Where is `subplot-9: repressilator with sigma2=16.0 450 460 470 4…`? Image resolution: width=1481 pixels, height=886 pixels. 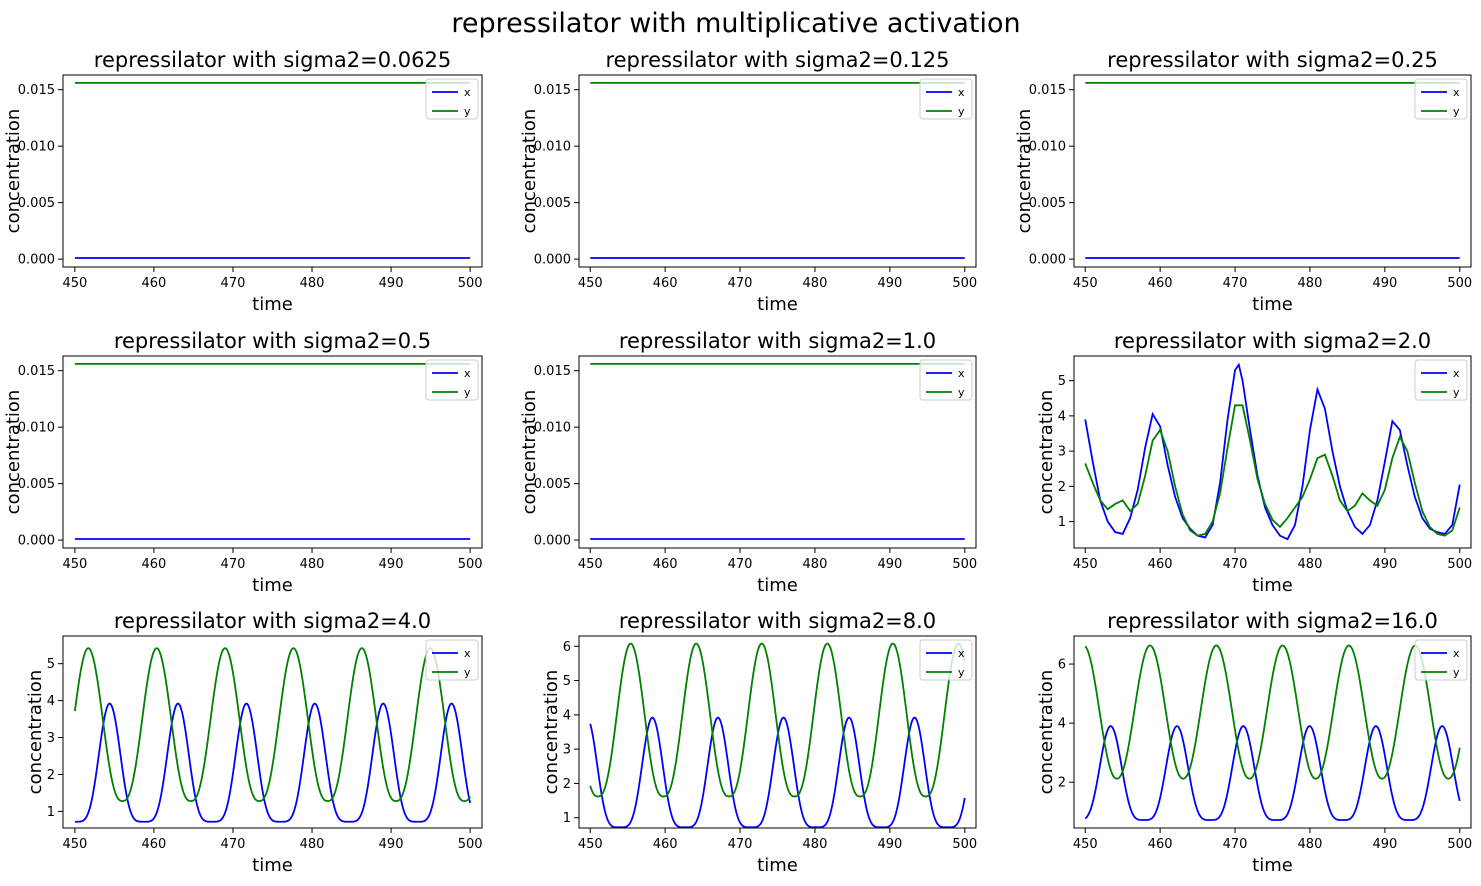
subplot-9: repressilator with sigma2=16.0 450 460 470 4… is located at coordinates (1254, 742).